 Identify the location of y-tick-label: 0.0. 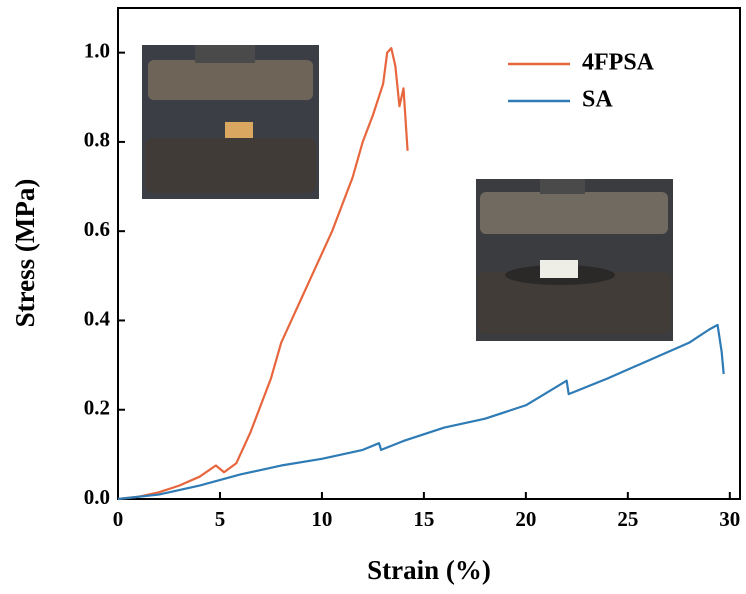
(97, 497).